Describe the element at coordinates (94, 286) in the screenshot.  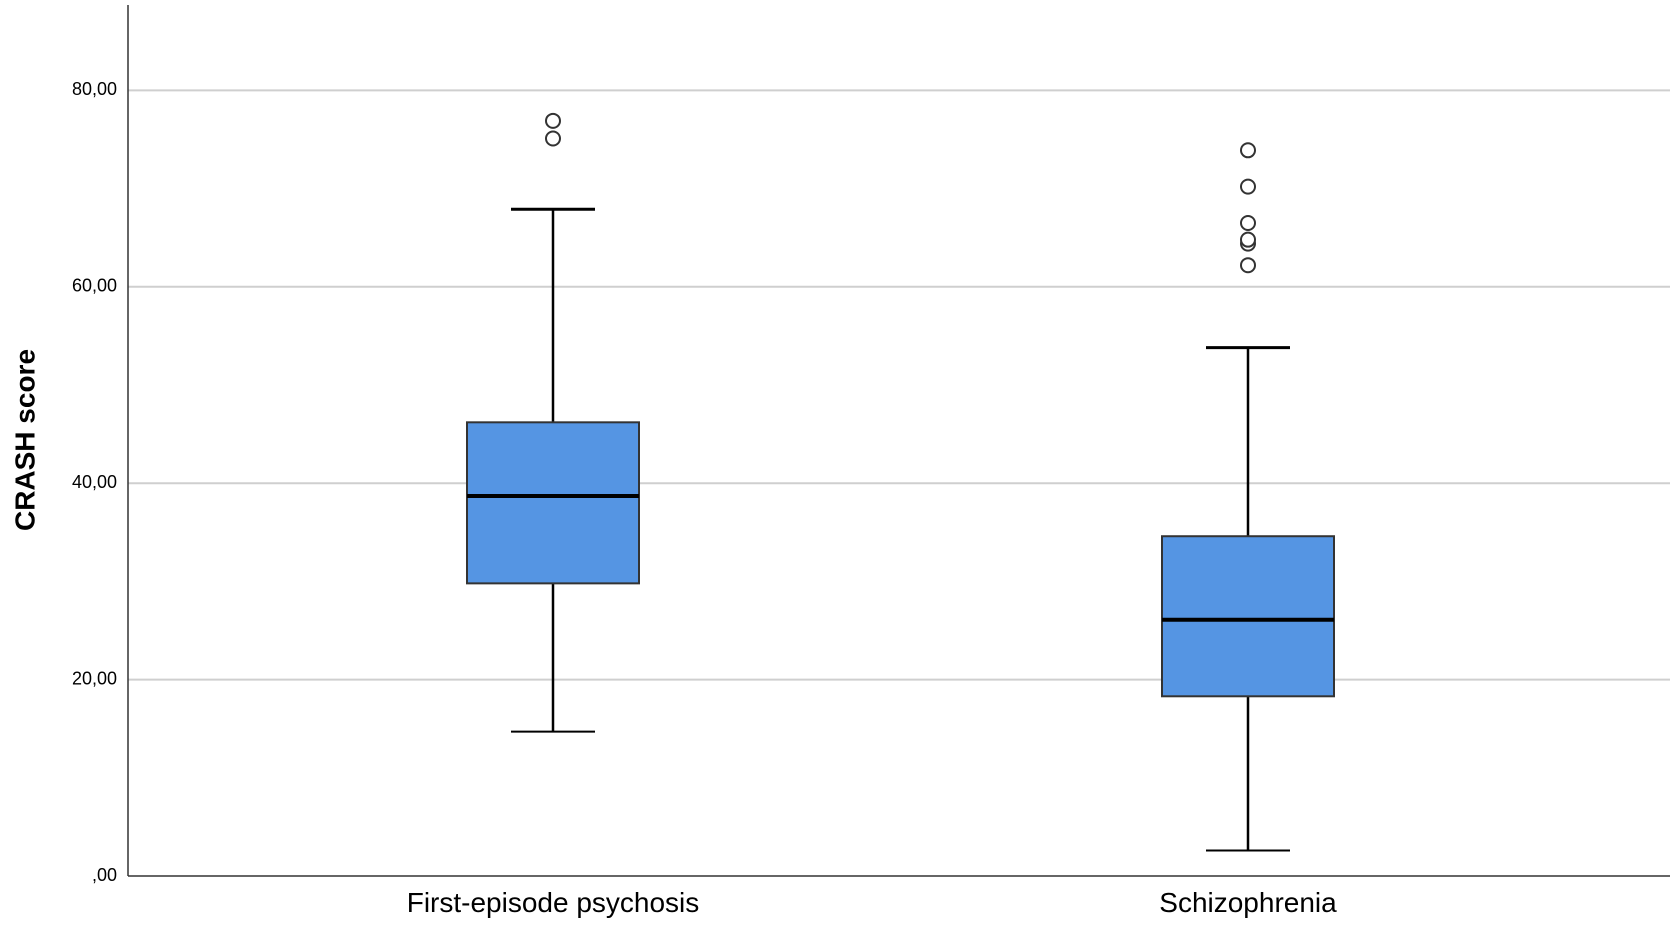
I see `y-tick-label: 60,00` at that location.